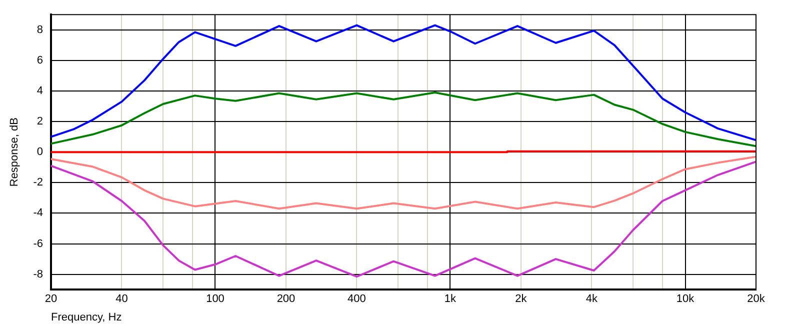 Image resolution: width=800 pixels, height=330 pixels. Describe the element at coordinates (39, 60) in the screenshot. I see `y-tick-label: 6` at that location.